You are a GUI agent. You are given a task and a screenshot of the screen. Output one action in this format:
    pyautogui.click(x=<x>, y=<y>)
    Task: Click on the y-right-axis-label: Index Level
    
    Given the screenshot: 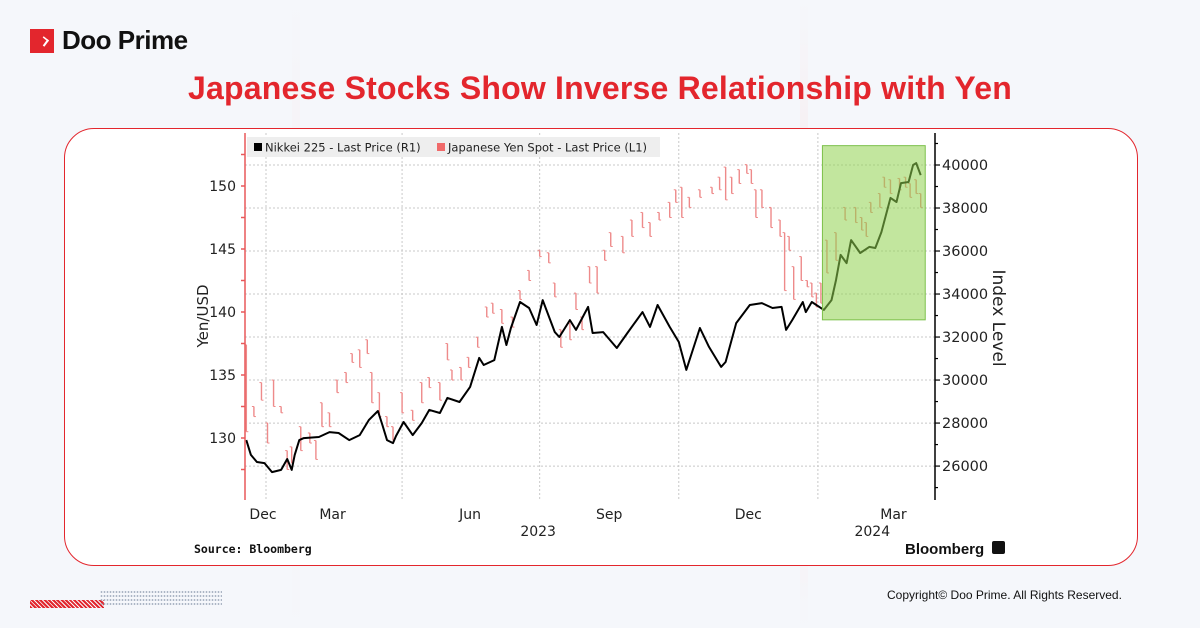 What is the action you would take?
    pyautogui.click(x=998, y=317)
    